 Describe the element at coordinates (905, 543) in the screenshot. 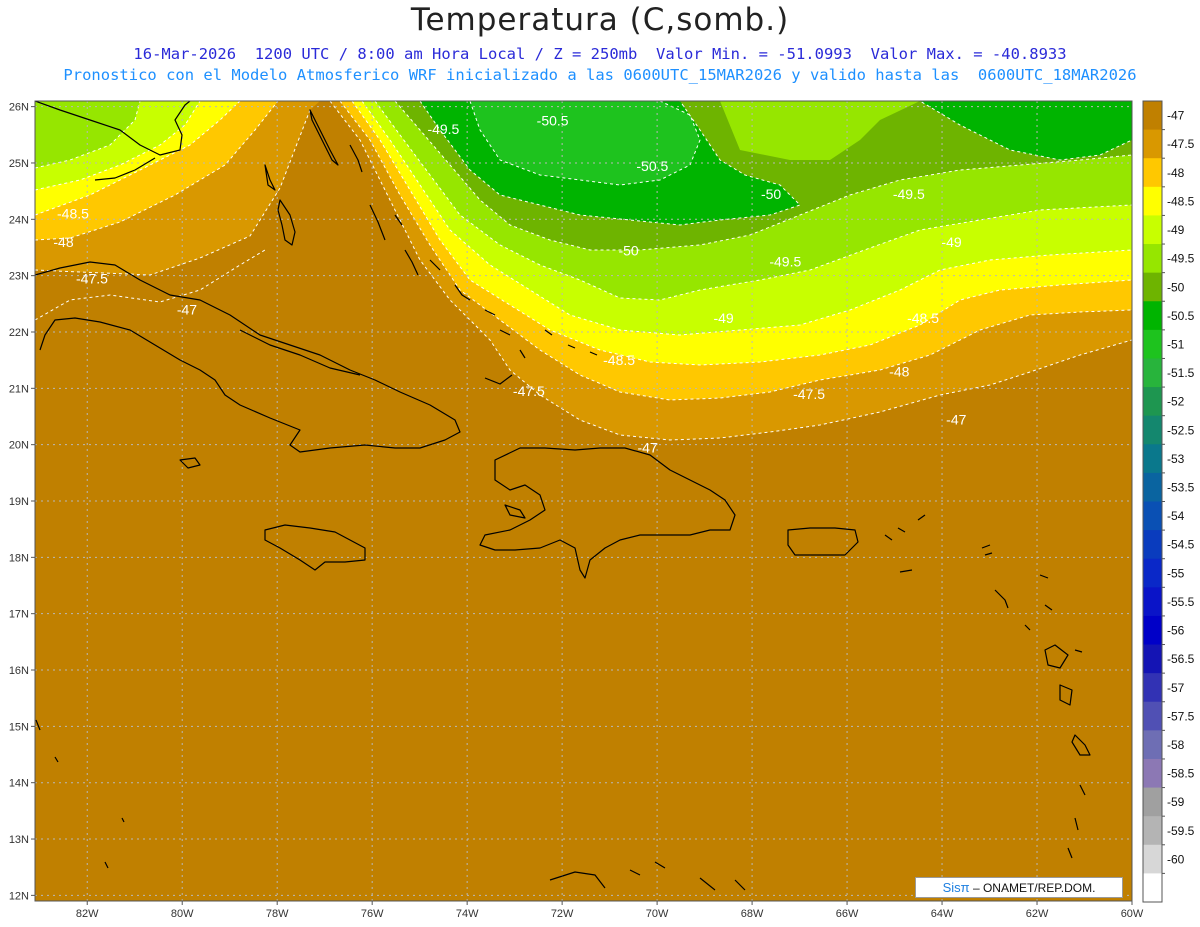

I see `virgin-islands` at that location.